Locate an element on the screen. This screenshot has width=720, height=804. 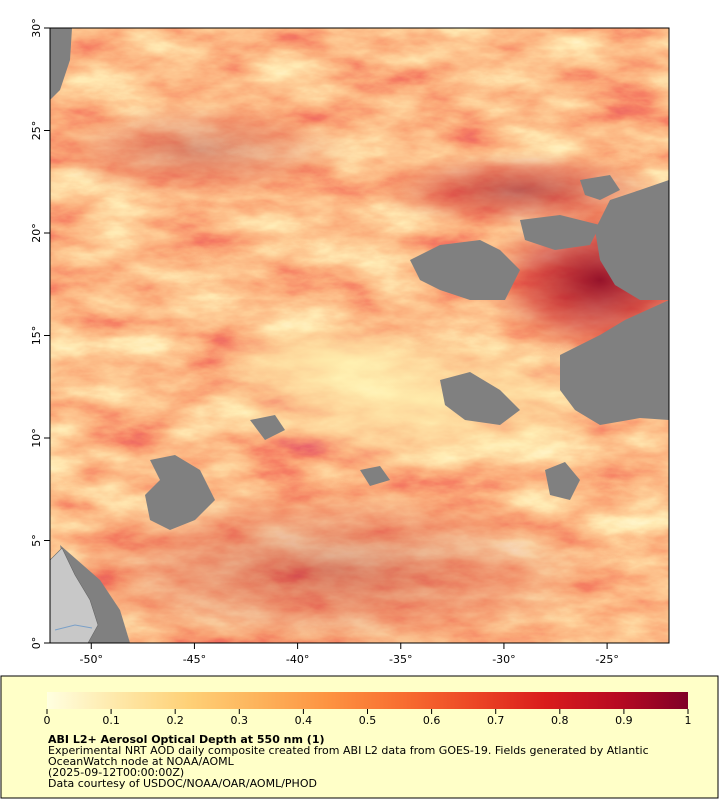
colorbar-tick-label: 0.1 is located at coordinates (111, 720).